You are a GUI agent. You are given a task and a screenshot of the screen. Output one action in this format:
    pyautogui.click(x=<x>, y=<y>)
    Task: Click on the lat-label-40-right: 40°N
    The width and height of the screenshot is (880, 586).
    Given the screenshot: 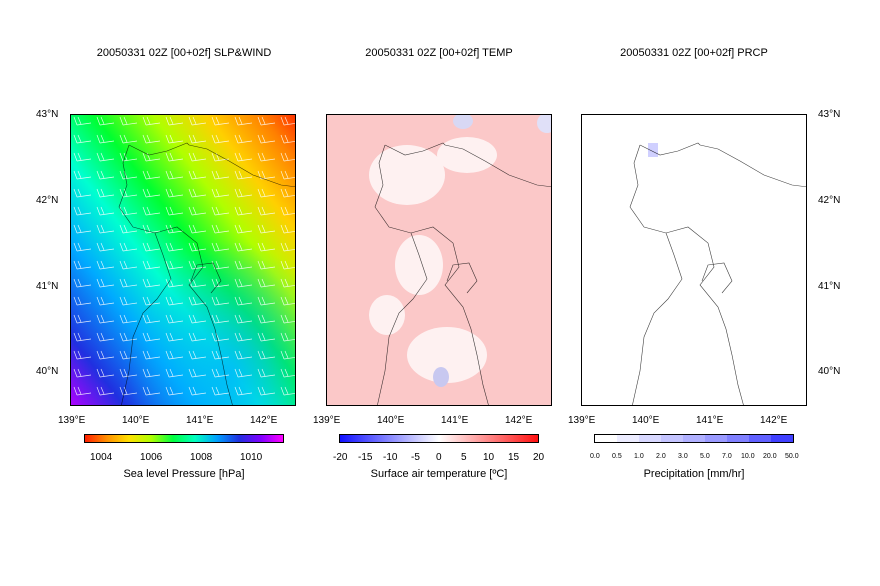 What is the action you would take?
    pyautogui.click(x=829, y=371)
    